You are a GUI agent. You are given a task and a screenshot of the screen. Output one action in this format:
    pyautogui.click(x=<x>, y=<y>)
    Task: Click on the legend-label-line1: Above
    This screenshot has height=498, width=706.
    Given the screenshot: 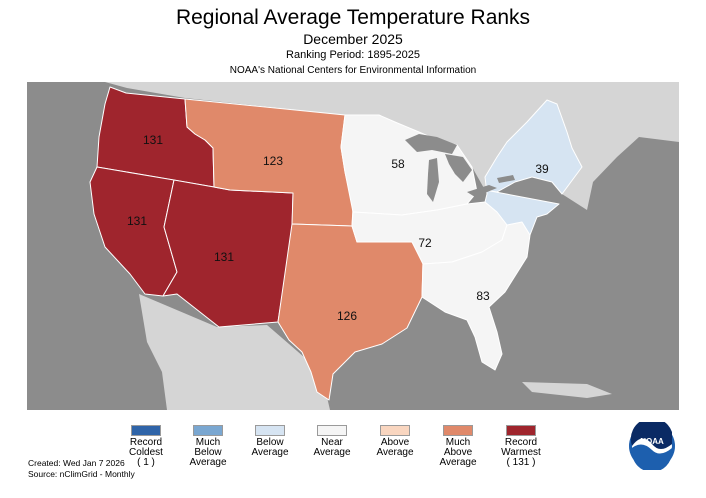 What is the action you would take?
    pyautogui.click(x=395, y=442)
    